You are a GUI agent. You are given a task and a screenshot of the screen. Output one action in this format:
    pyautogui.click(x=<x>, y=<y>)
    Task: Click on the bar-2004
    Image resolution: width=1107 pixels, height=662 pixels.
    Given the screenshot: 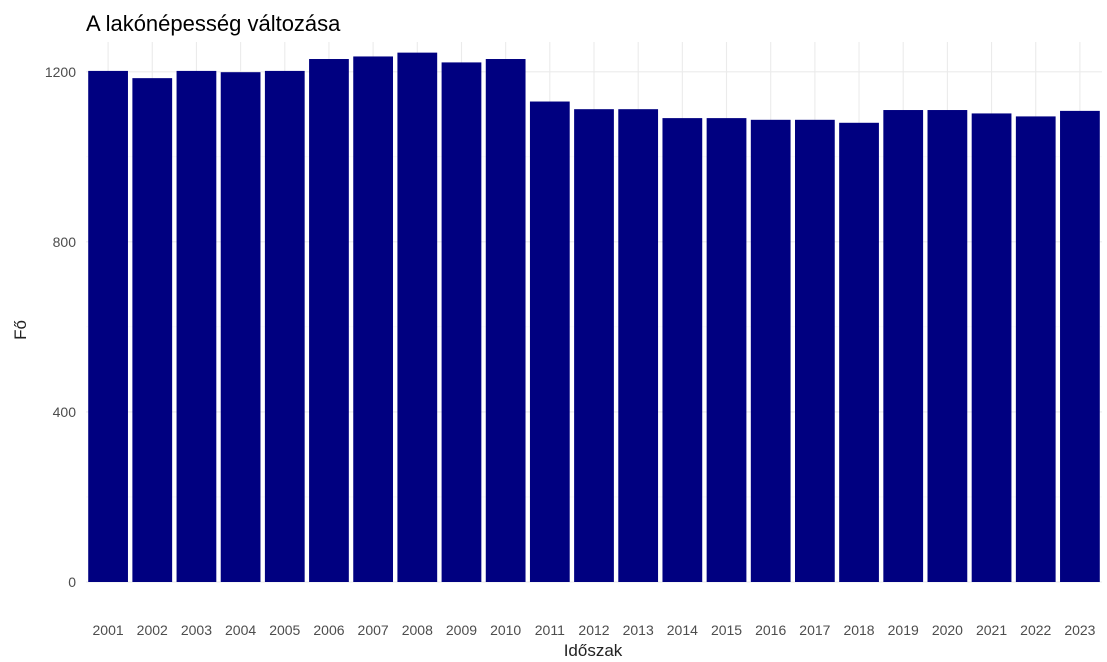 What is the action you would take?
    pyautogui.click(x=240, y=327)
    